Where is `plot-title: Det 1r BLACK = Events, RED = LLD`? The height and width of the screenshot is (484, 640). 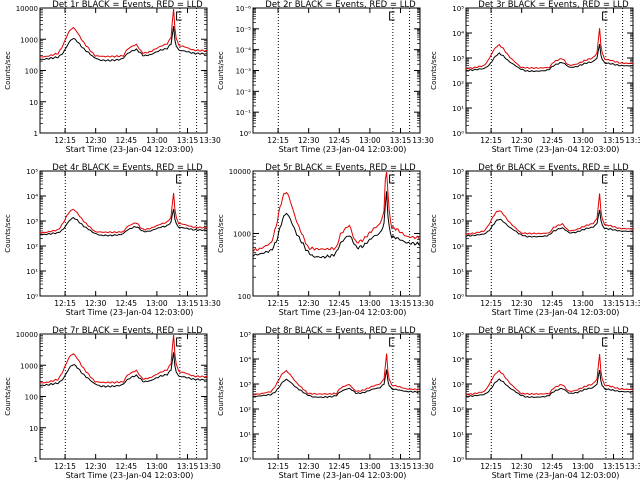 plot-title: Det 1r BLACK = Events, RED = LLD is located at coordinates (127, 5).